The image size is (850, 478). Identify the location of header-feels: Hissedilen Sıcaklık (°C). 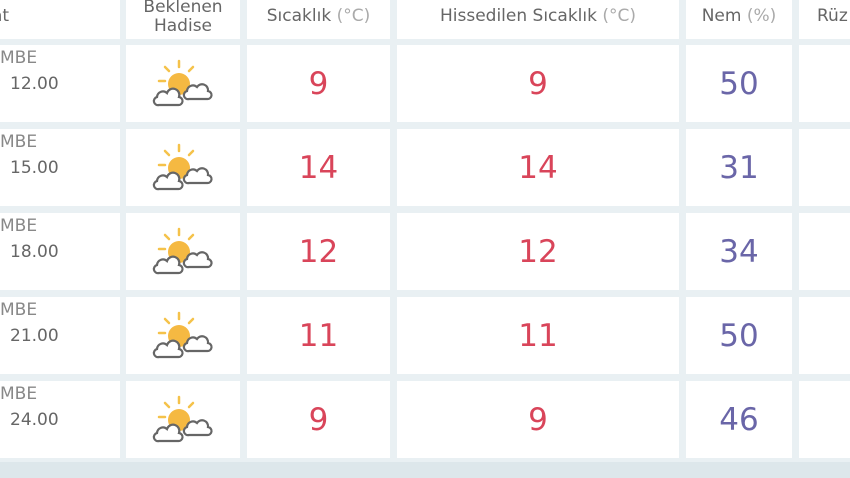
(538, 19).